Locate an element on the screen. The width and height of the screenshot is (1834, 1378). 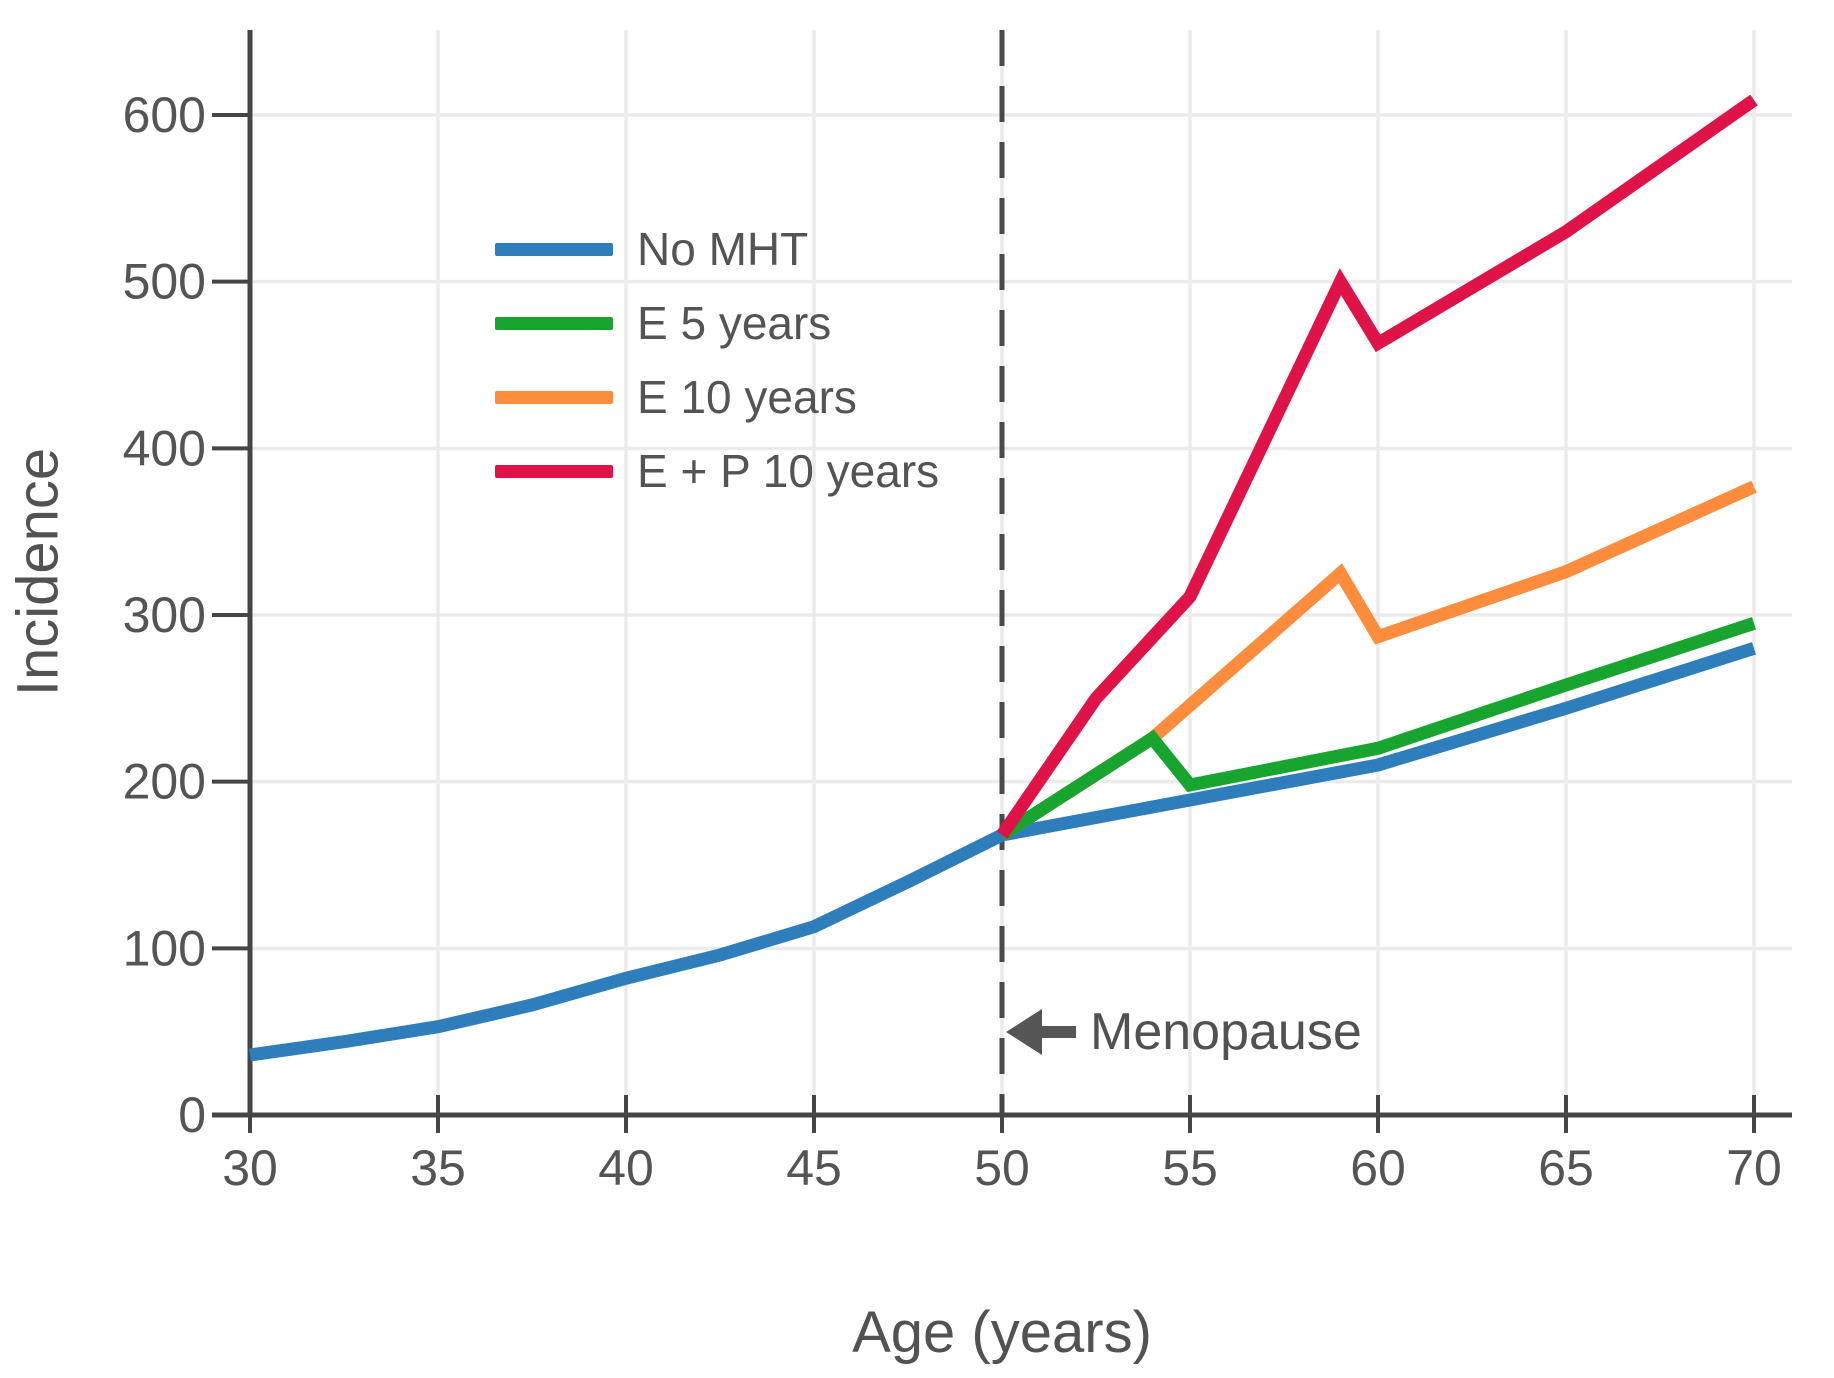
y-tick-label: 100 is located at coordinates (164, 948).